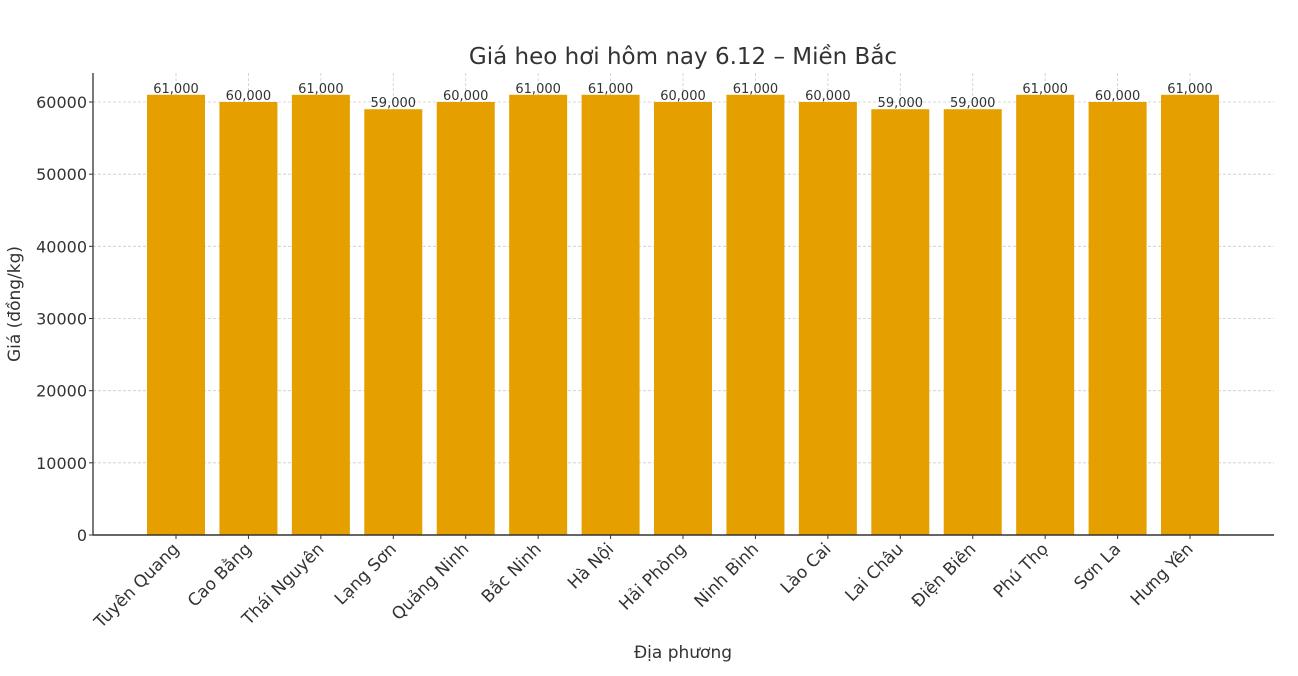 The width and height of the screenshot is (1298, 676). I want to click on y-tick-label: 30000, so click(61, 319).